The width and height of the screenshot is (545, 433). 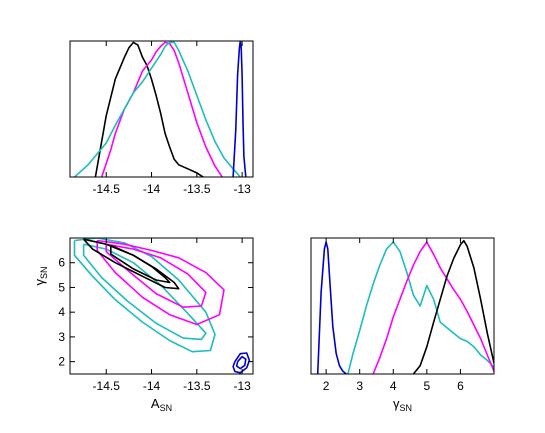 I want to click on x-tick-label: 6, so click(x=460, y=386).